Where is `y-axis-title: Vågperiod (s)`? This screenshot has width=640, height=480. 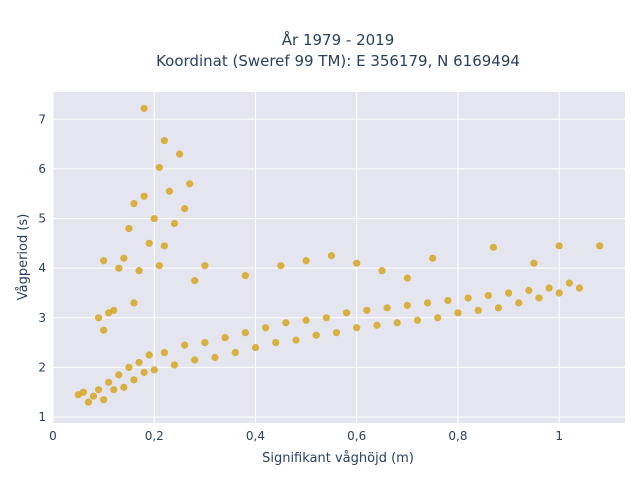 y-axis-title: Vågperiod (s) is located at coordinates (23, 257).